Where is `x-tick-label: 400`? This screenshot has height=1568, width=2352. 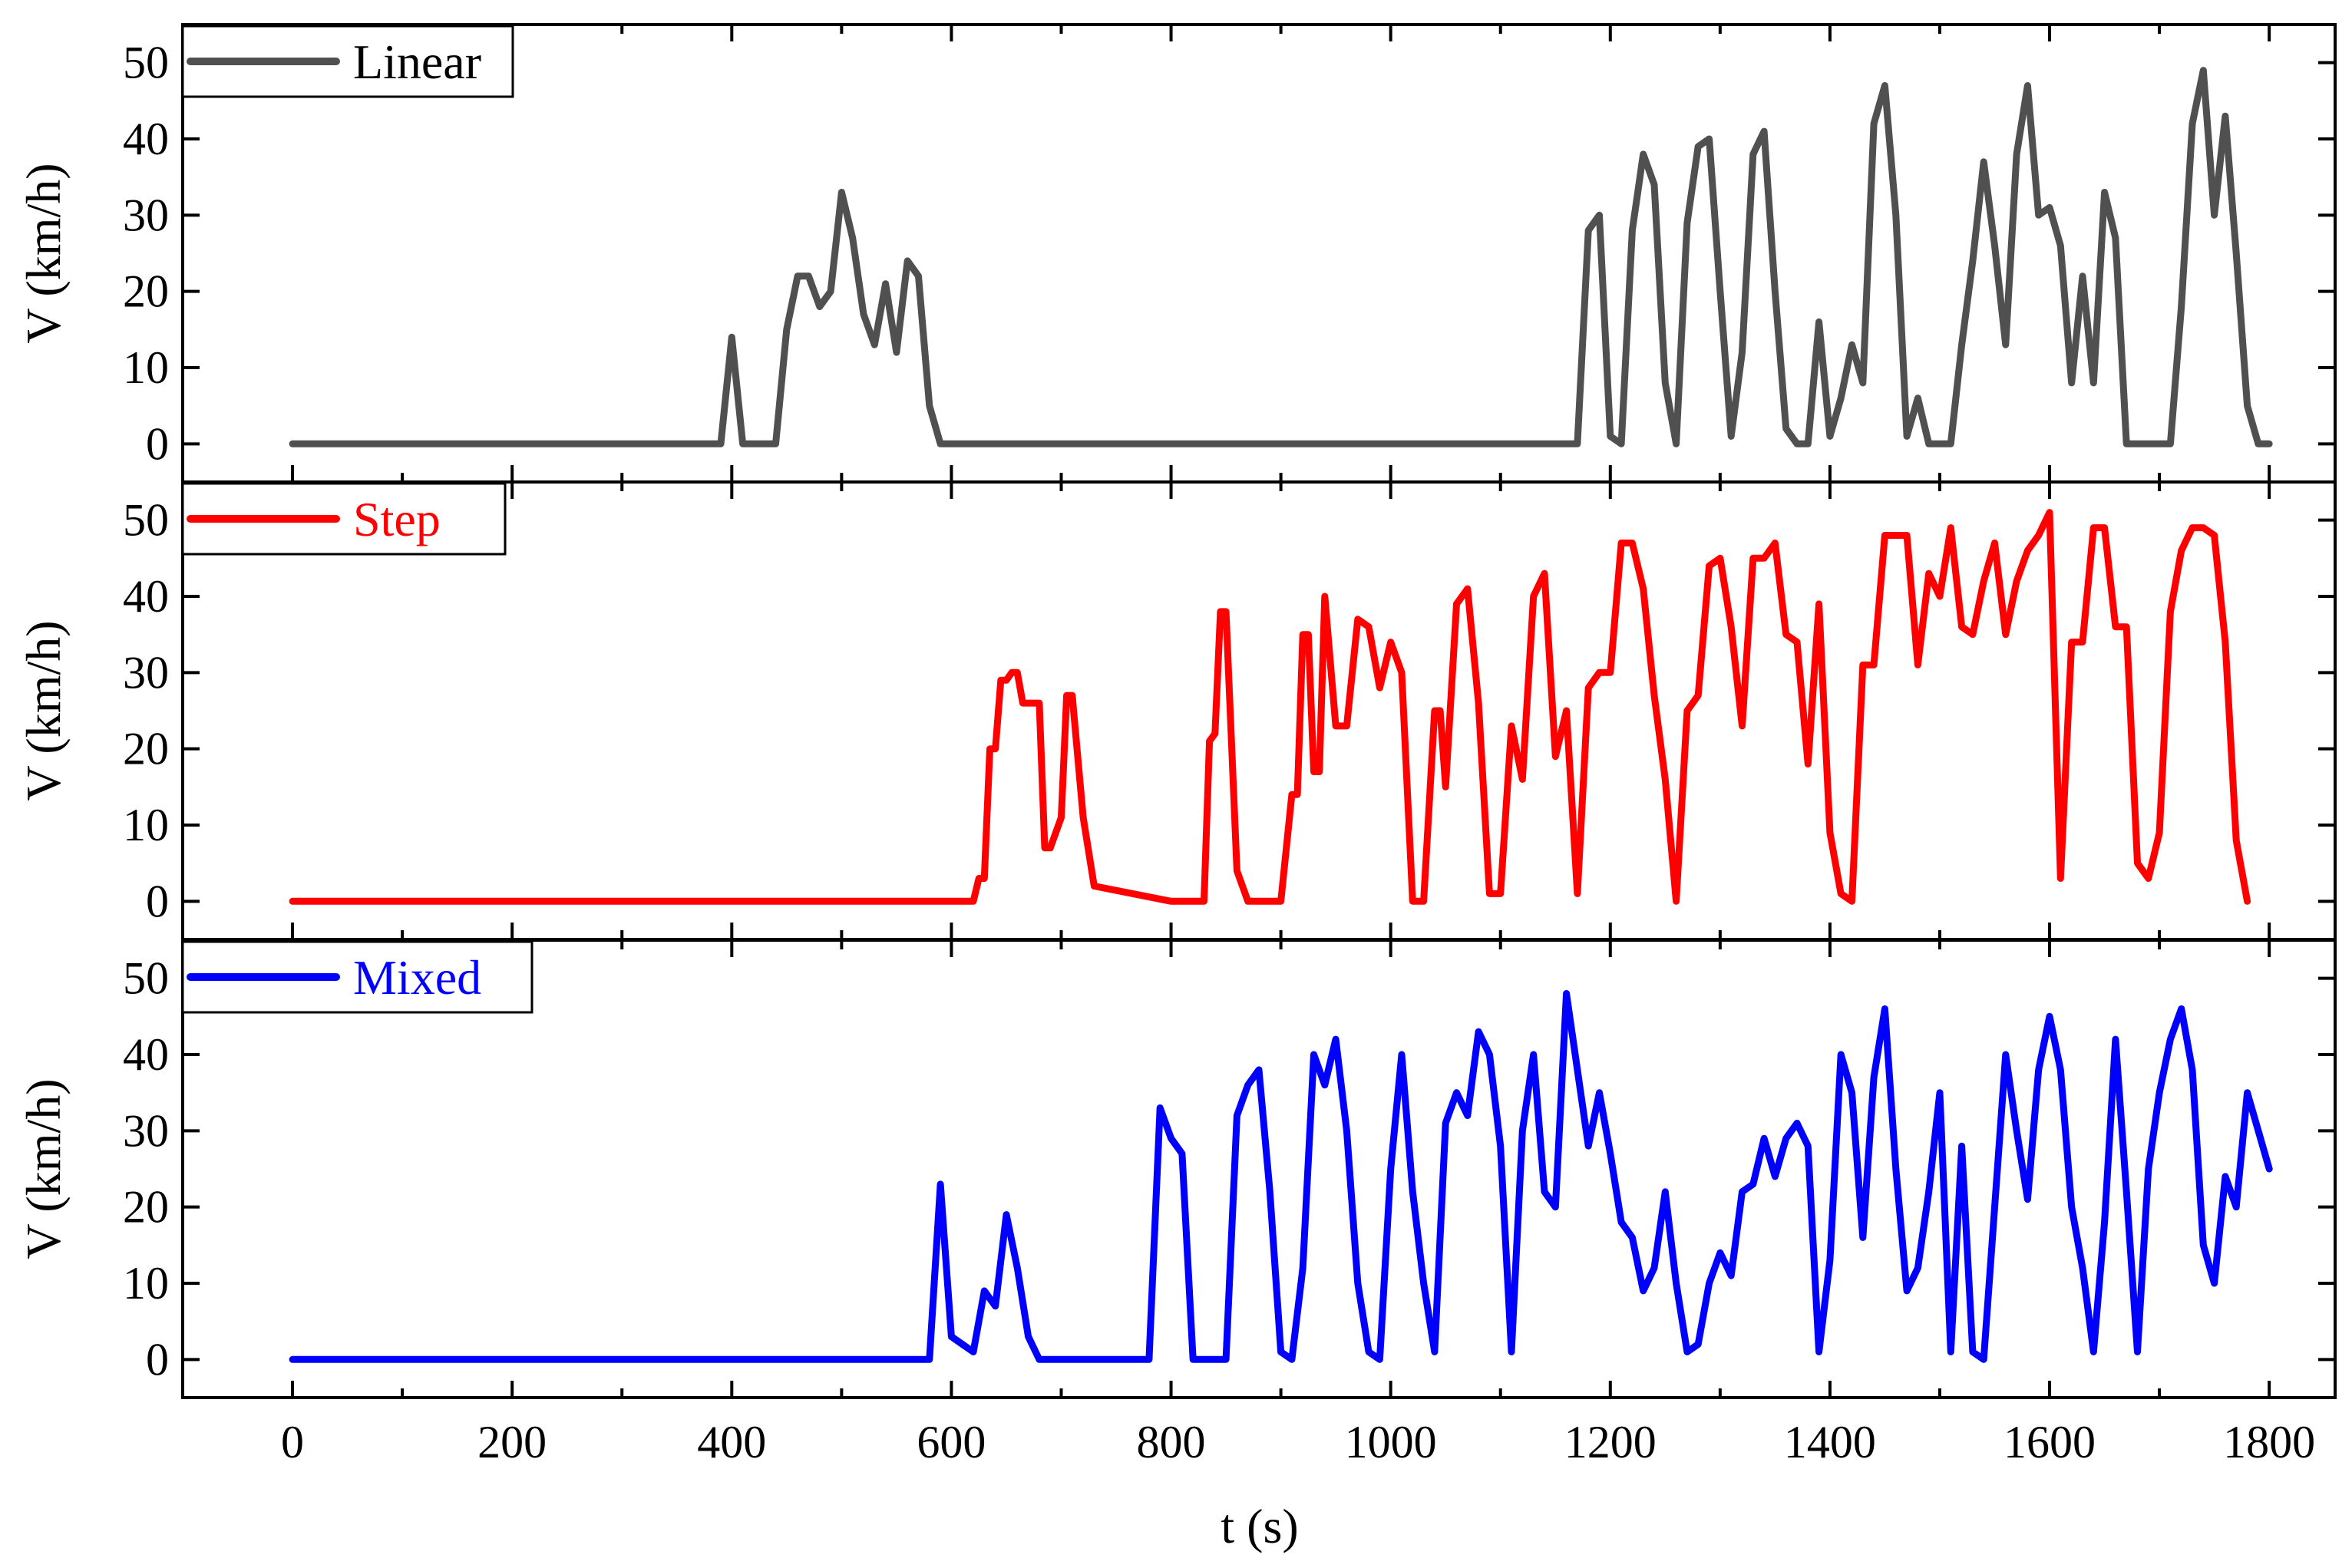
x-tick-label: 400 is located at coordinates (731, 1442).